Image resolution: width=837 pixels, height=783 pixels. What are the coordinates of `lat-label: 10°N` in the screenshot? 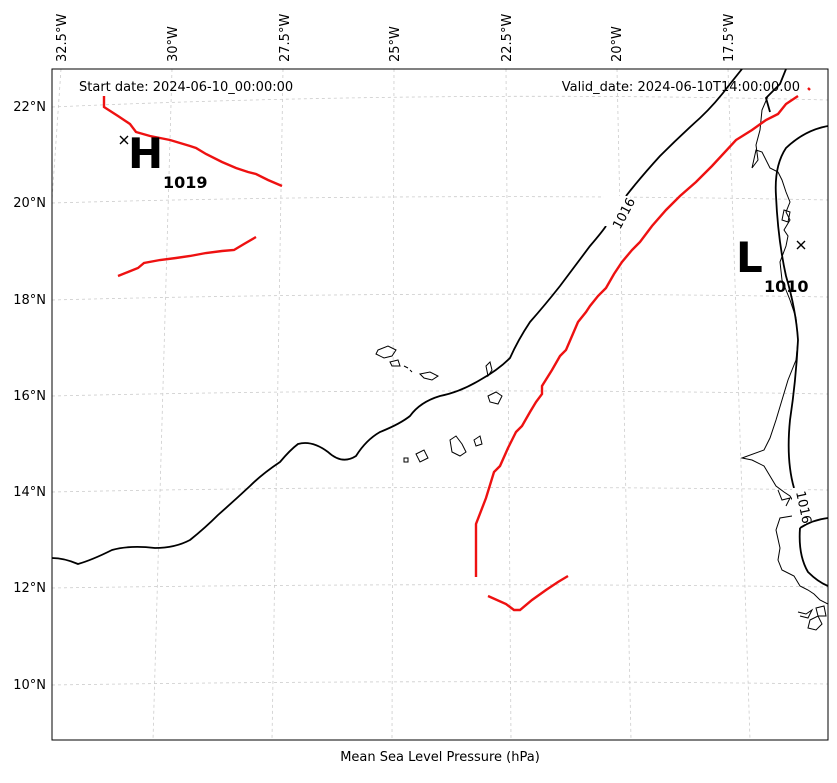 It's located at (29, 685).